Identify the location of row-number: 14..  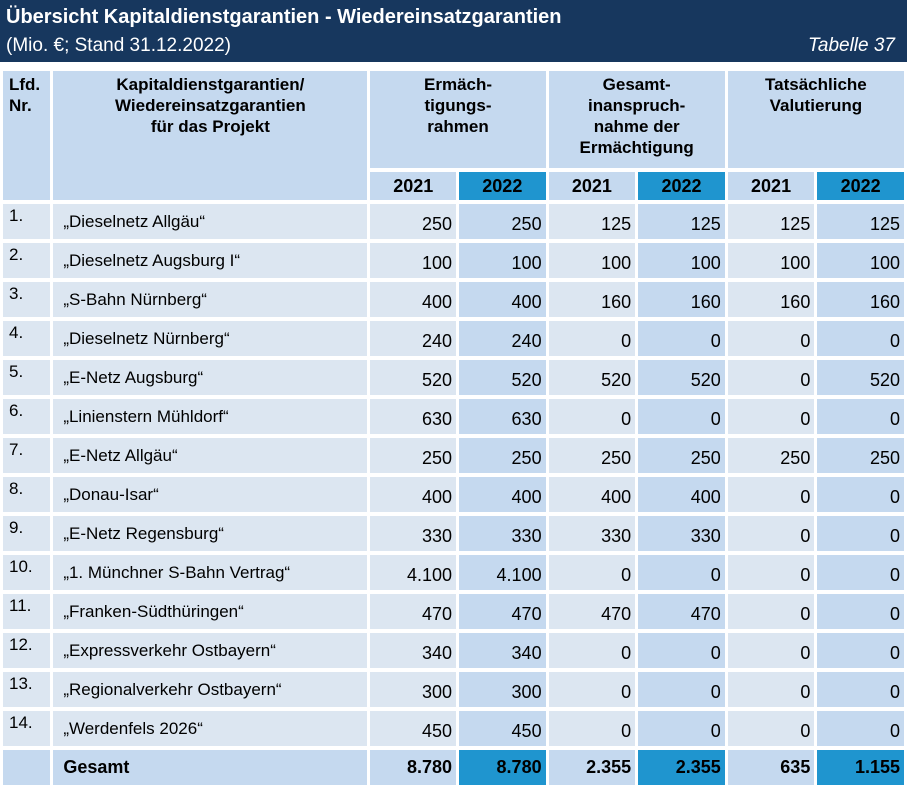
(27, 728).